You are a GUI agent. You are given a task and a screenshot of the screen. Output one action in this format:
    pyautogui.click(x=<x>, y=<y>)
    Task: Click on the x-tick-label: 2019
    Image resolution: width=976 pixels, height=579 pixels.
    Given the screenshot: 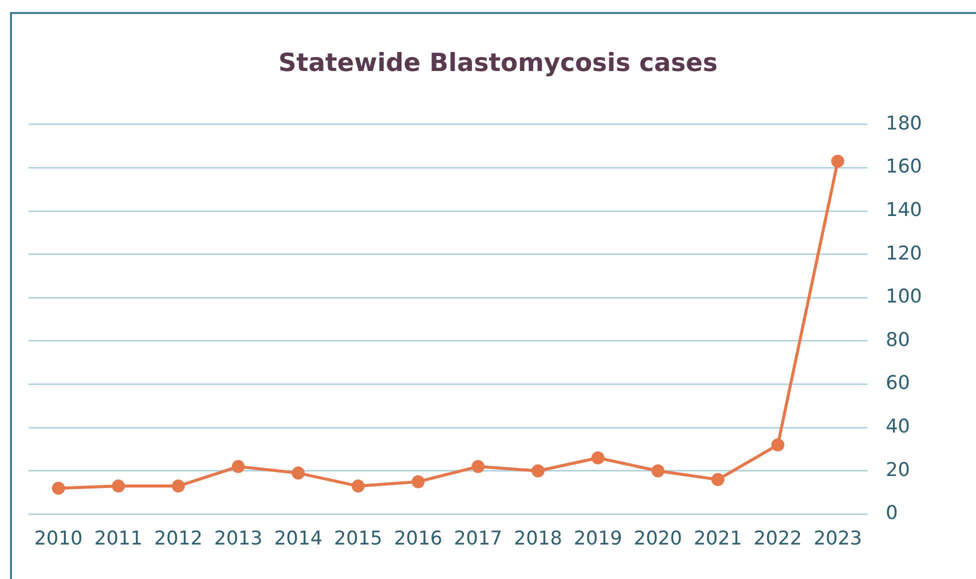 What is the action you would take?
    pyautogui.click(x=598, y=539)
    